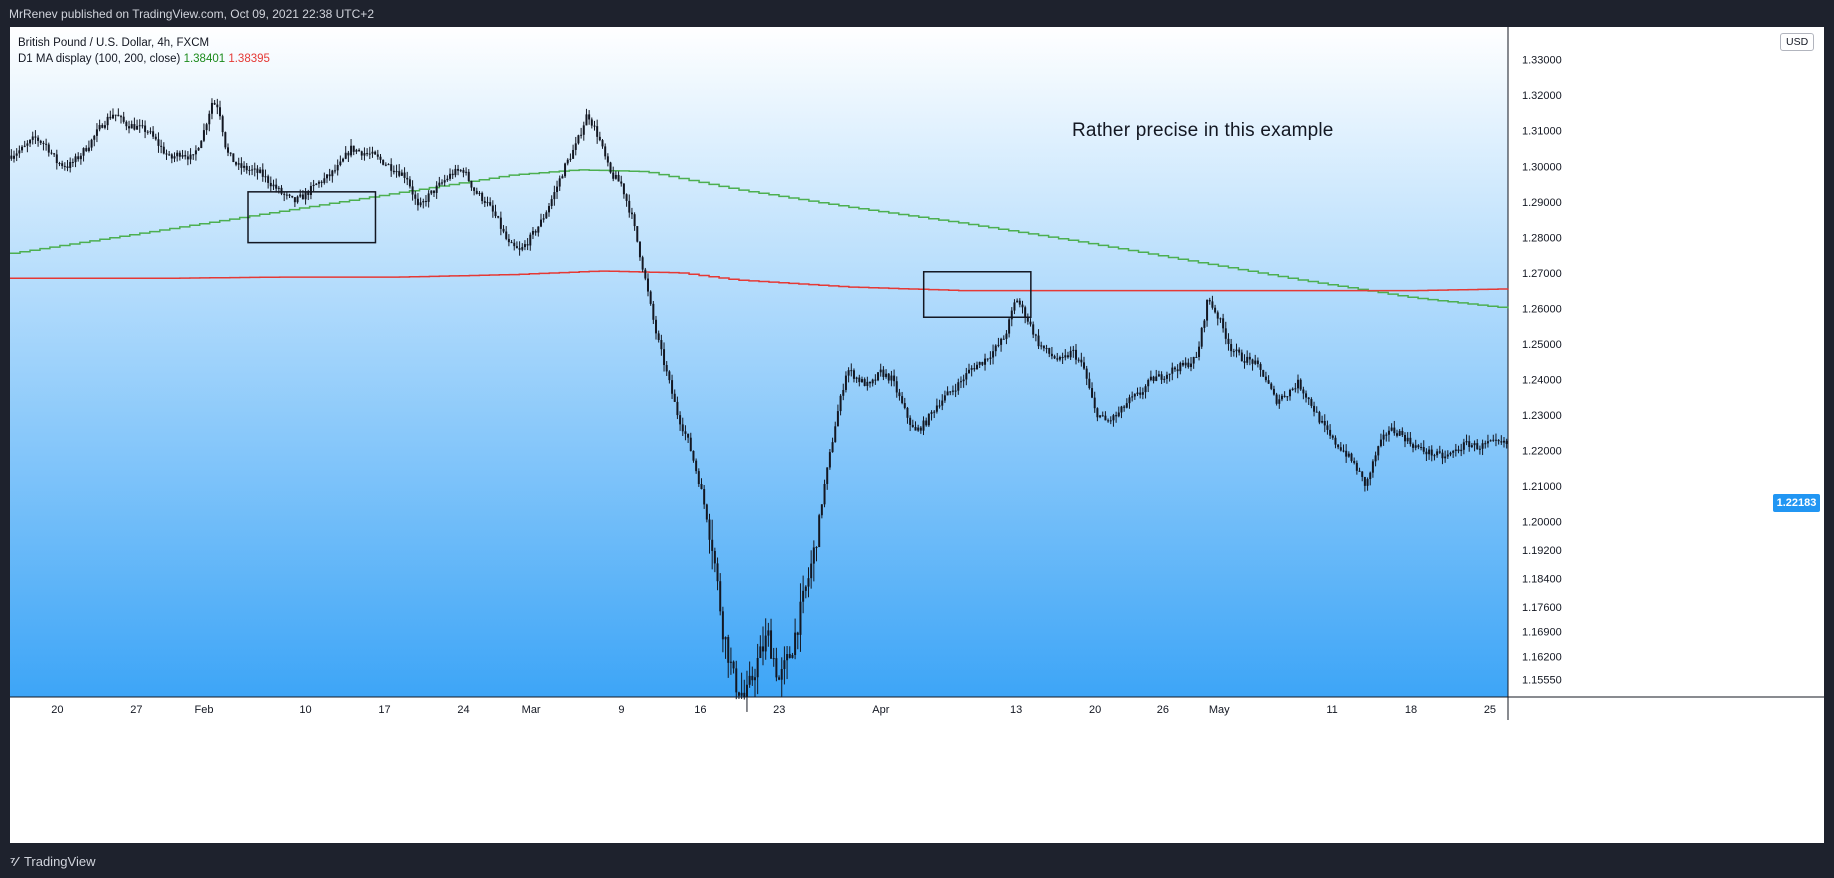  Describe the element at coordinates (1797, 42) in the screenshot. I see `currency-selector: USD` at that location.